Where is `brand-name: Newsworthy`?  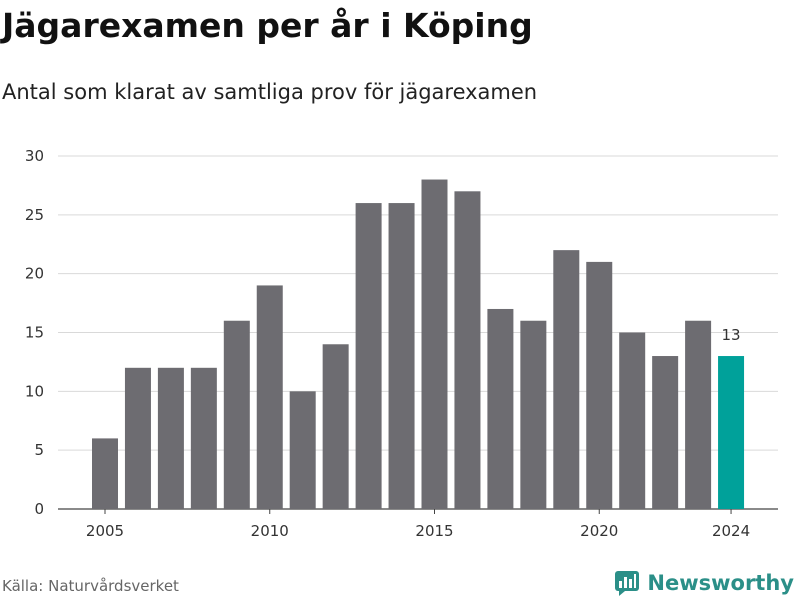 brand-name: Newsworthy is located at coordinates (720, 583).